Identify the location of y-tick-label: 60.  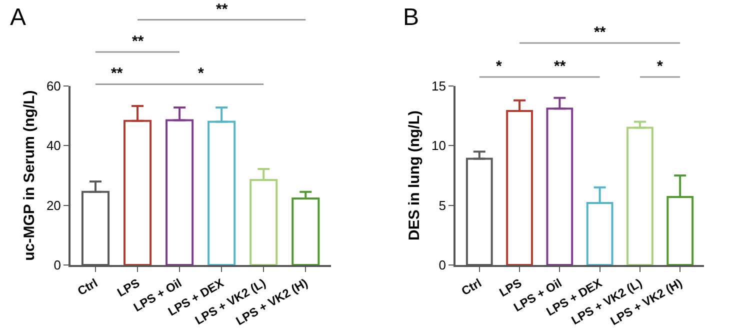
(53, 86).